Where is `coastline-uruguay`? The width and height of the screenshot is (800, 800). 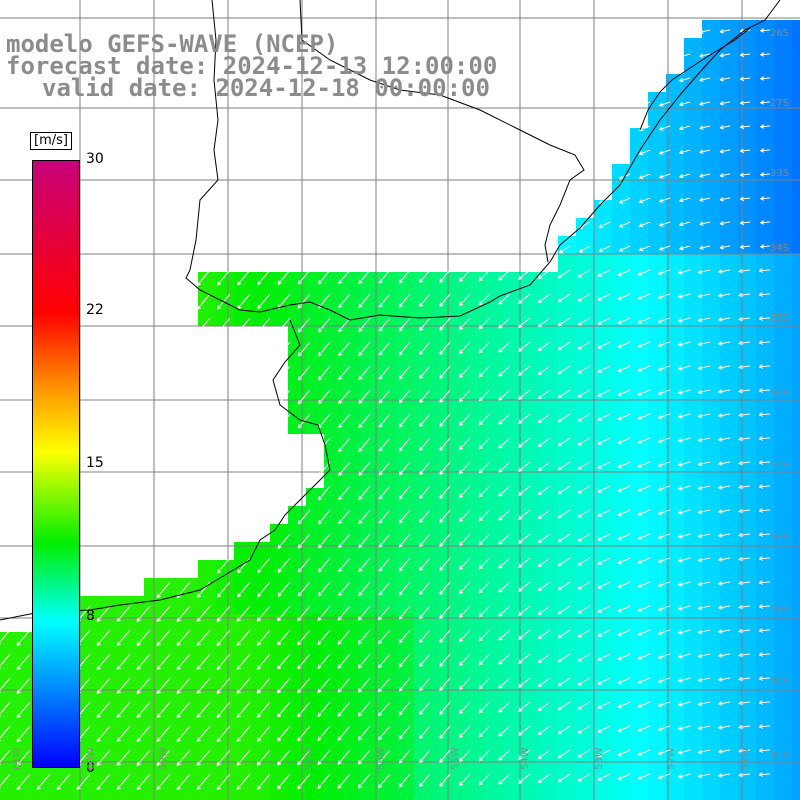 coastline-uruguay is located at coordinates (442, 131).